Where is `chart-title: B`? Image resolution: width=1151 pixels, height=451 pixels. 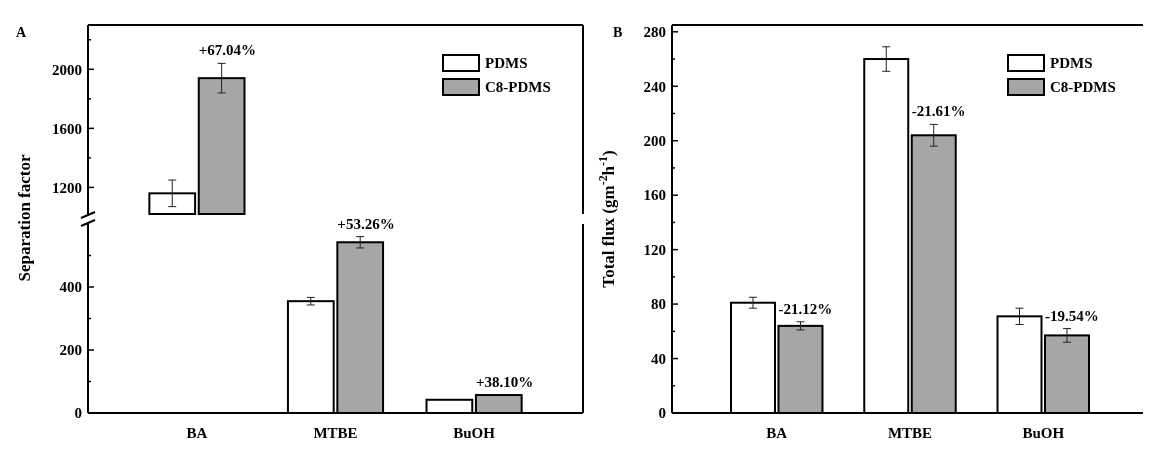 chart-title: B is located at coordinates (618, 32).